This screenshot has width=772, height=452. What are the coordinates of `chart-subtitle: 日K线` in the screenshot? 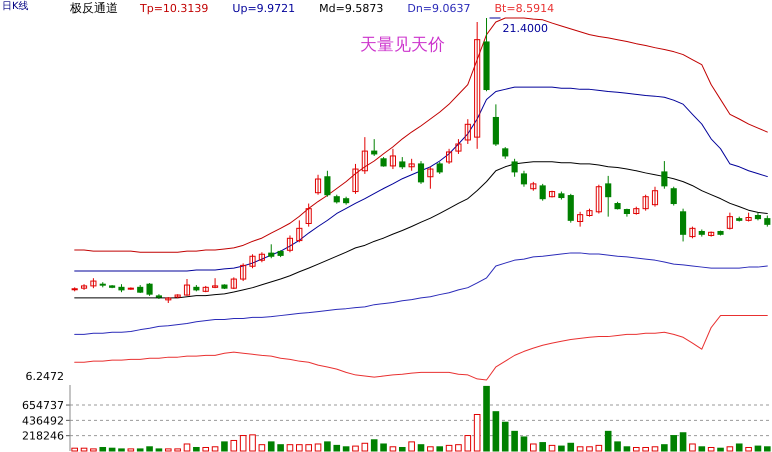 It's located at (15, 6).